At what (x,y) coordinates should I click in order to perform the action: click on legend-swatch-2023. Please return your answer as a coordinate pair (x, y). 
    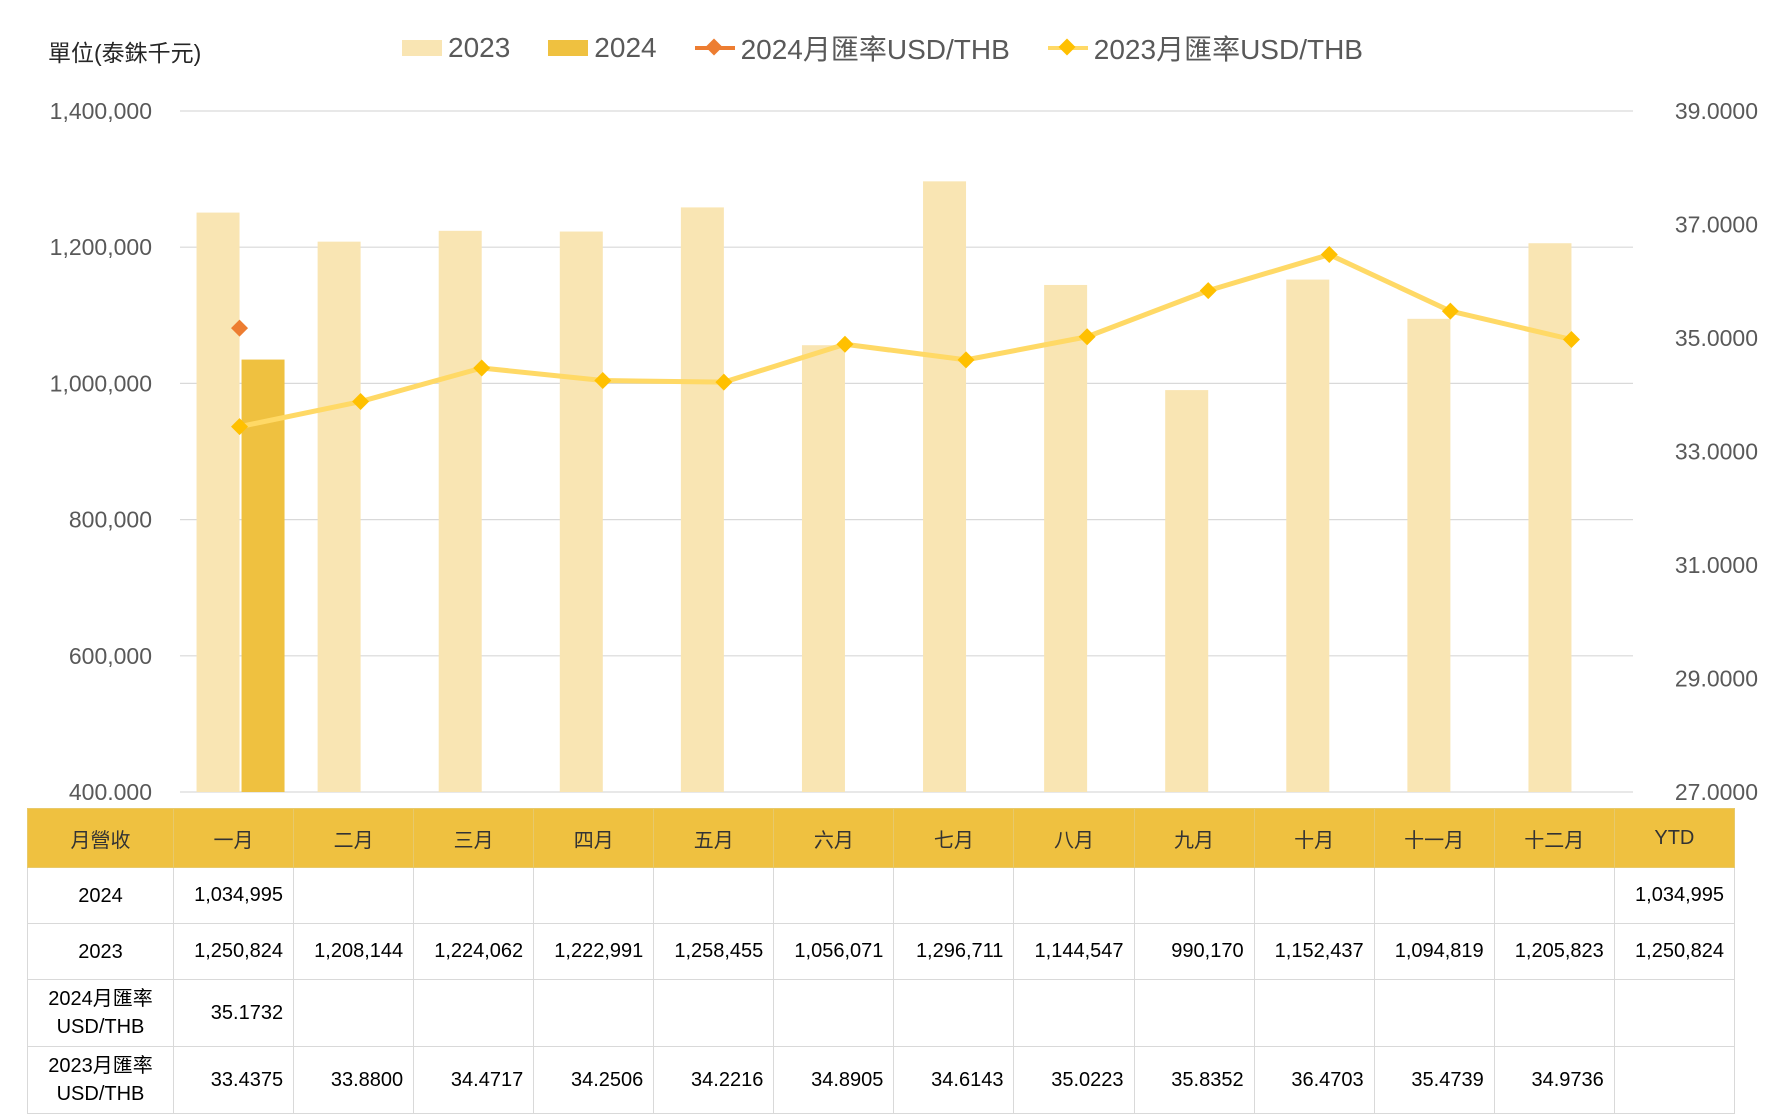
    Looking at the image, I should click on (422, 48).